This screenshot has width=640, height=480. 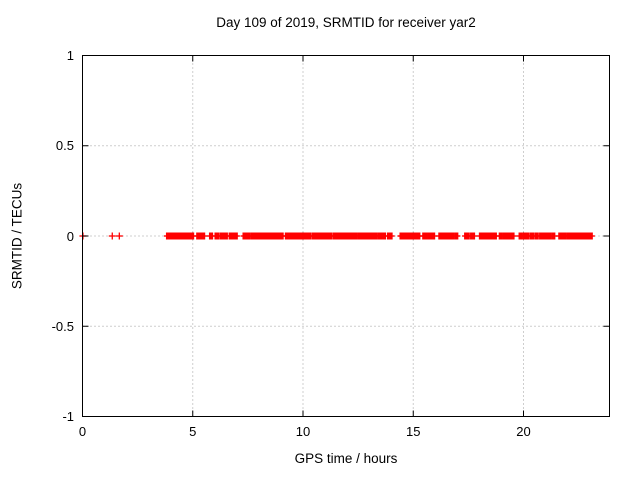 What do you see at coordinates (68, 416) in the screenshot?
I see `y-tick-label: -1` at bounding box center [68, 416].